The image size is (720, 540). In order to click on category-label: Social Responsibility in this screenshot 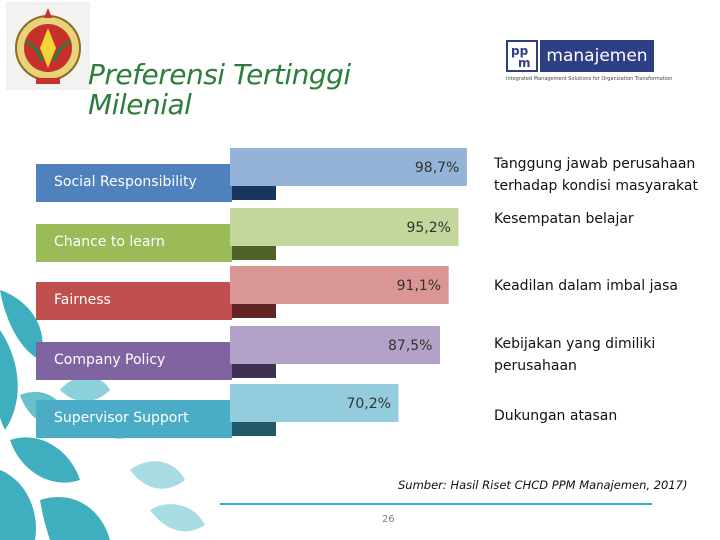, I will do `click(125, 182)`.